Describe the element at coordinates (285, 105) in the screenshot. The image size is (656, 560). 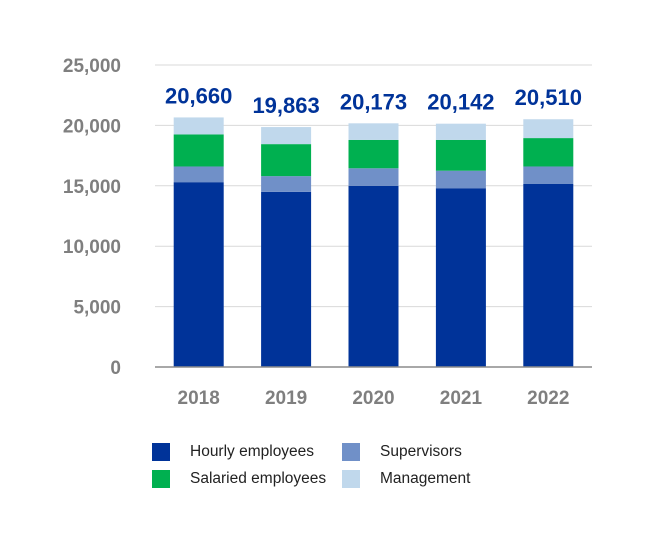
I see `total-label: 19,863` at that location.